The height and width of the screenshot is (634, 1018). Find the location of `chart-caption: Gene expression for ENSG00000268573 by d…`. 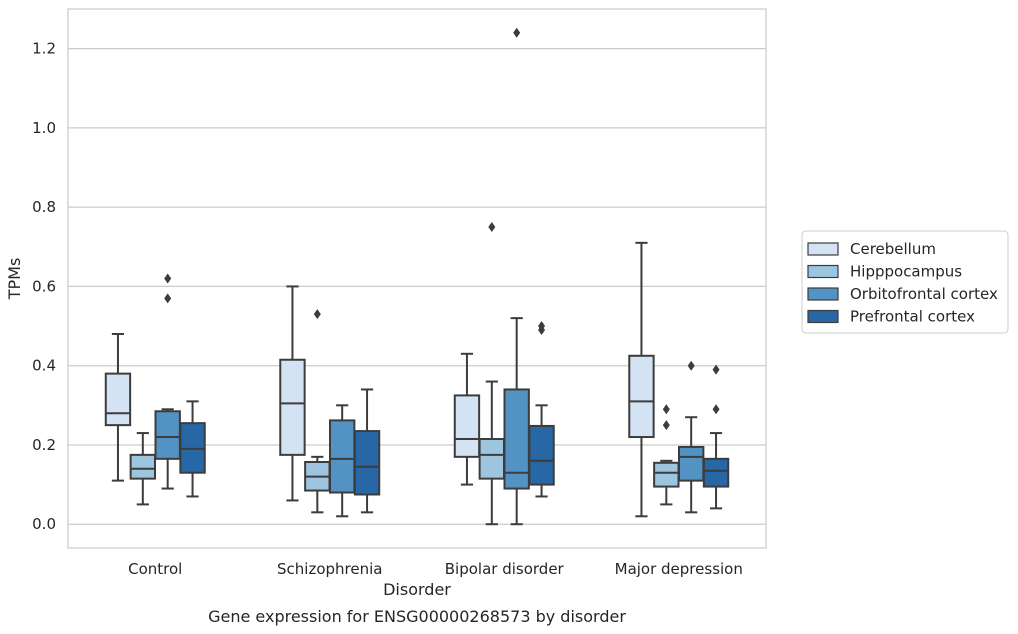

chart-caption: Gene expression for ENSG00000268573 by d… is located at coordinates (417, 616).